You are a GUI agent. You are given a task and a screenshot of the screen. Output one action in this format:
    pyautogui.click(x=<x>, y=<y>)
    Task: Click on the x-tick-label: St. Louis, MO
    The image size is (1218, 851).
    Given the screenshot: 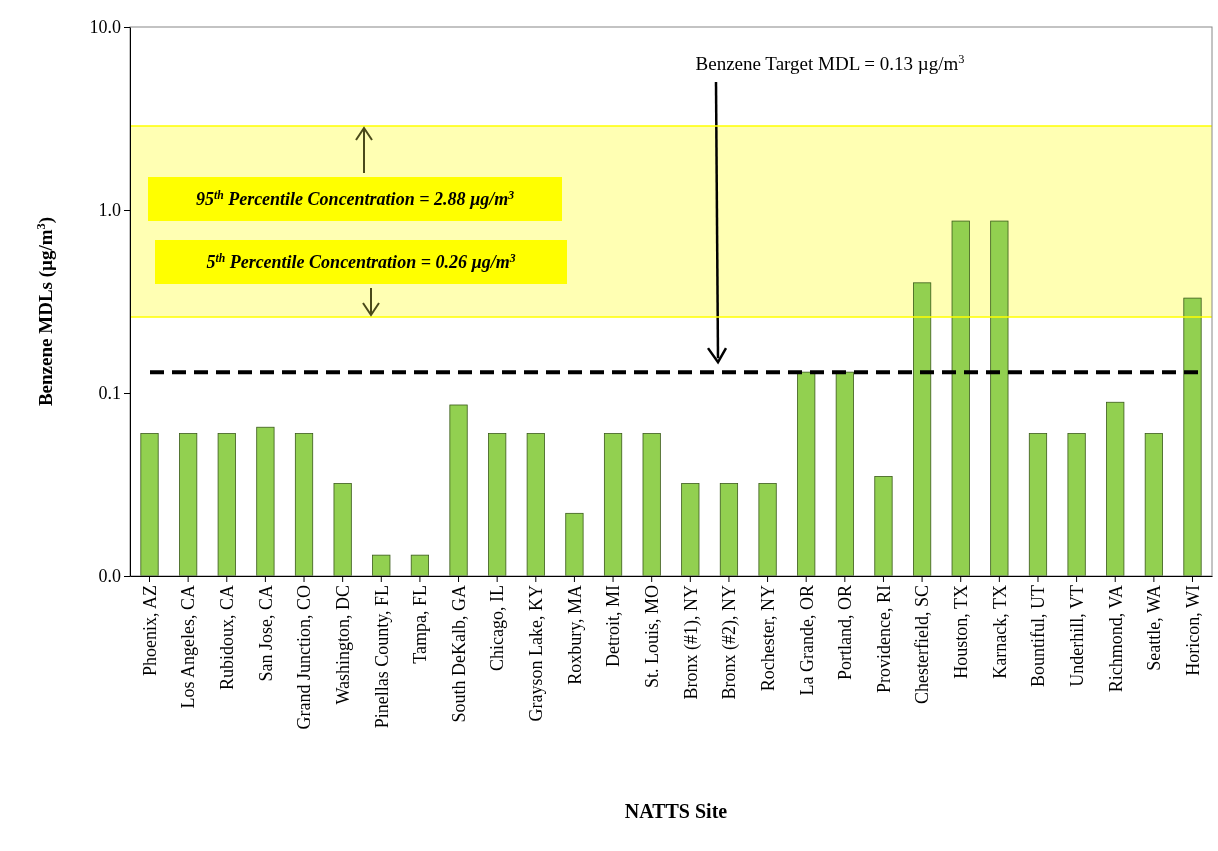 What is the action you would take?
    pyautogui.click(x=651, y=637)
    